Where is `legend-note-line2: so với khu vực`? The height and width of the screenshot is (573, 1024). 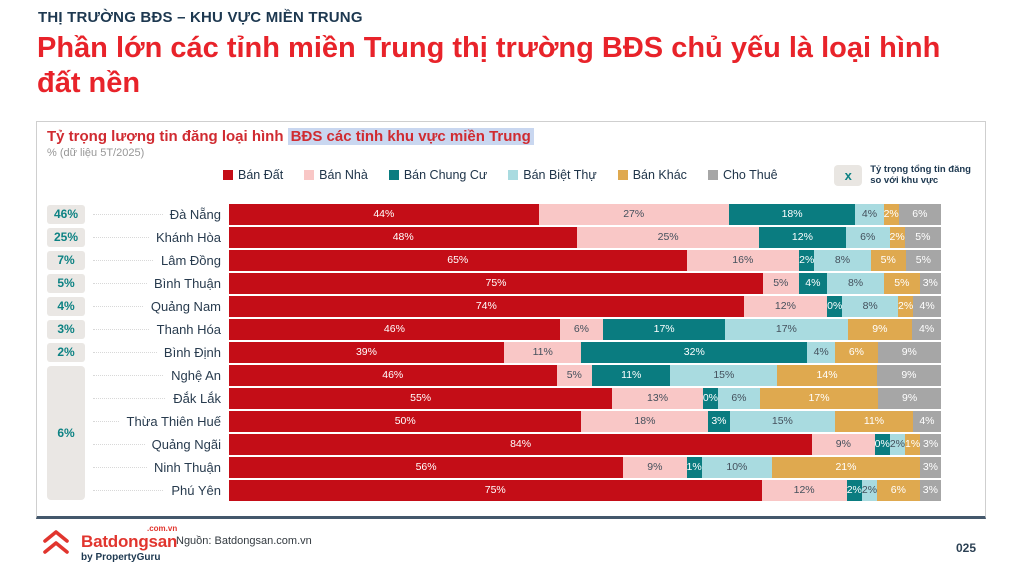 legend-note-line2: so với khu vực is located at coordinates (904, 181).